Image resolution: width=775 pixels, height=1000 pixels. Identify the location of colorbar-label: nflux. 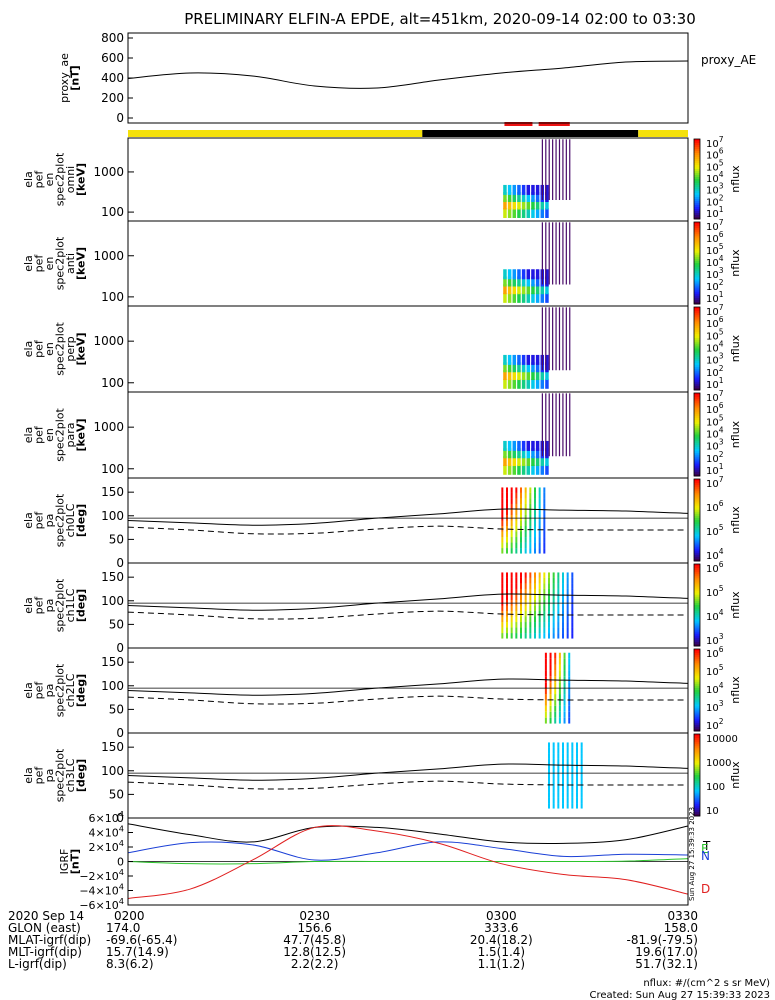
(735, 434).